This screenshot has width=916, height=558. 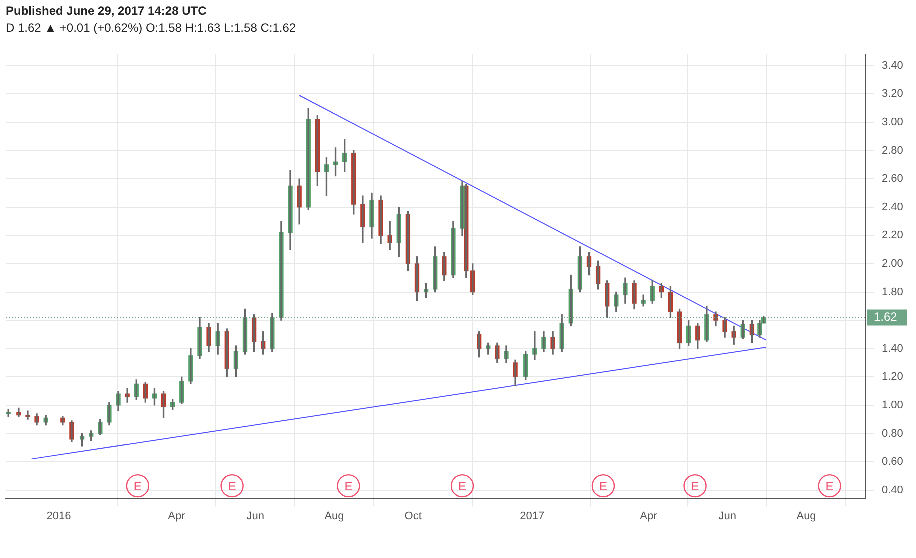 I want to click on text: Published June 29, 2017 14:28 UTC, so click(x=107, y=11).